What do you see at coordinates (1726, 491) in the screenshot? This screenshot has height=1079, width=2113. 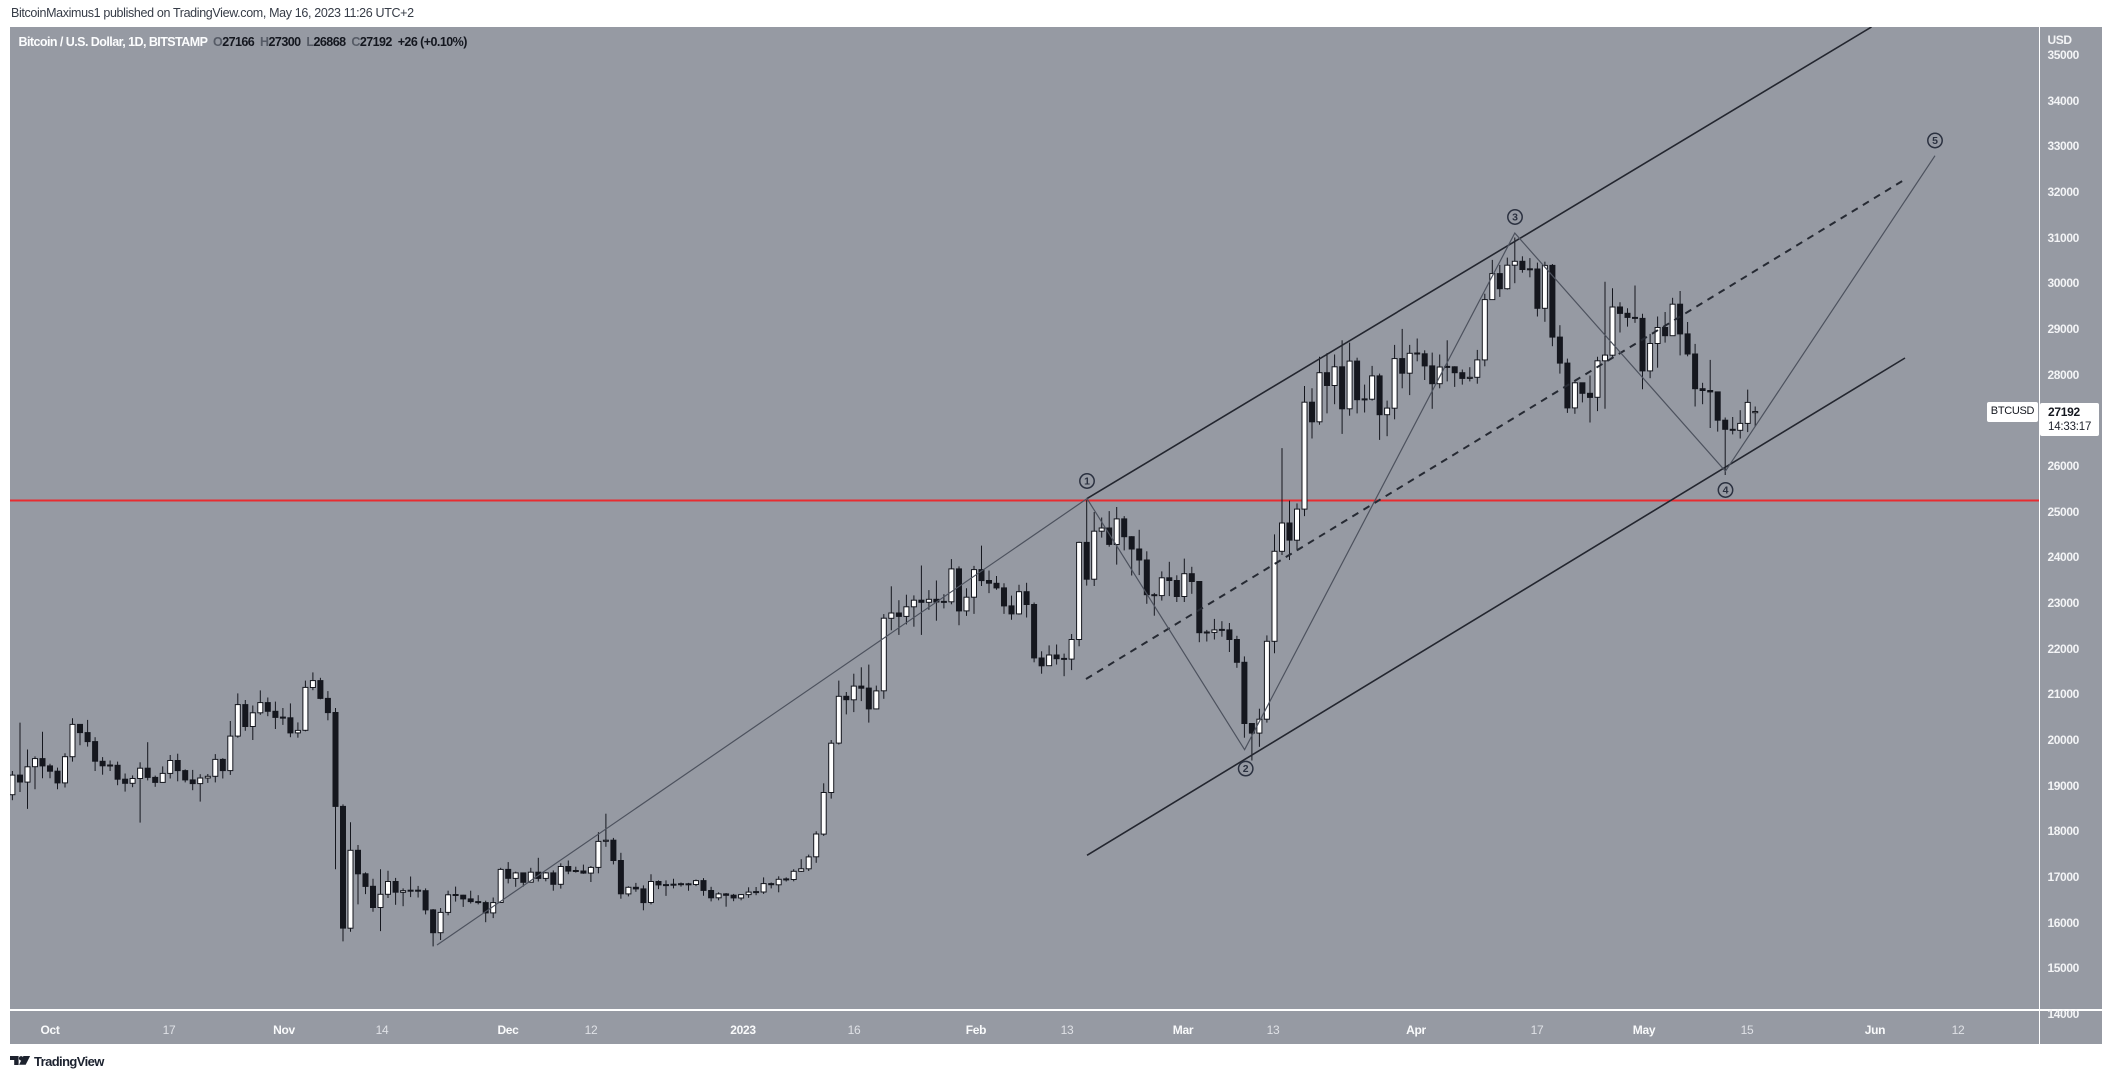 I see `svg-text: 4` at bounding box center [1726, 491].